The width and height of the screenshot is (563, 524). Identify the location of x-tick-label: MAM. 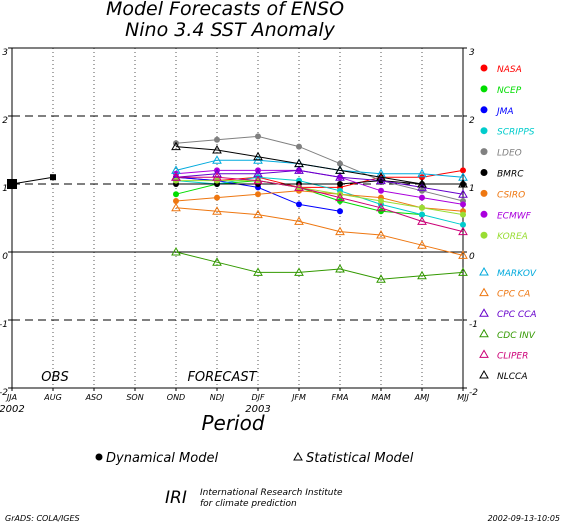
(380, 397).